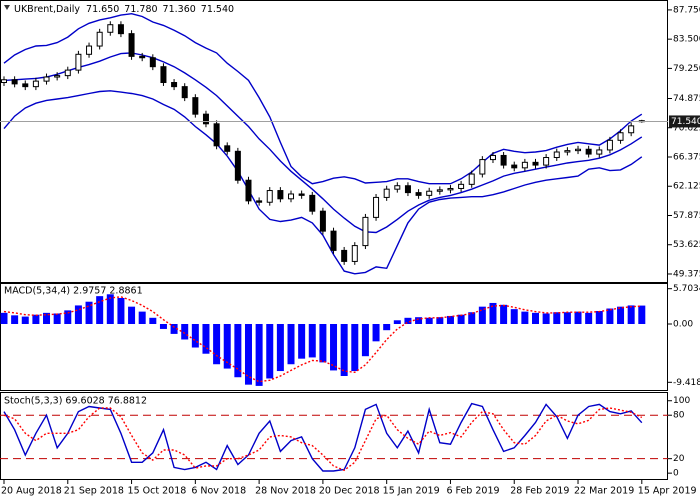  Describe the element at coordinates (686, 274) in the screenshot. I see `y-tick-label: 49.375` at that location.